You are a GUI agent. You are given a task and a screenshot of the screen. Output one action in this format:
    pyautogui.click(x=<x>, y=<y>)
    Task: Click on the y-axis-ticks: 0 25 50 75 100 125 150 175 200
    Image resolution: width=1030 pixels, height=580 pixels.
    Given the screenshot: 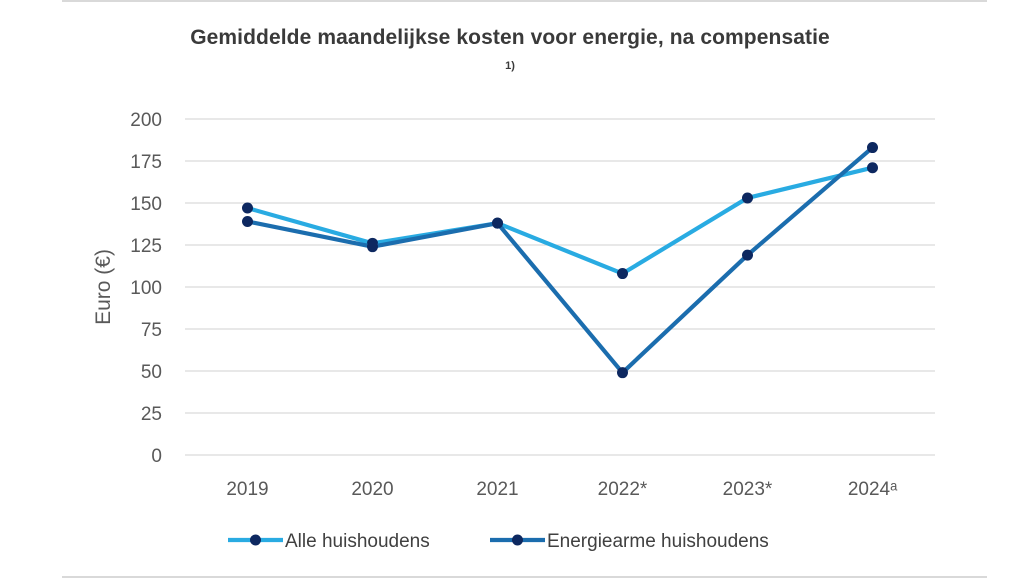 What is the action you would take?
    pyautogui.click(x=146, y=288)
    